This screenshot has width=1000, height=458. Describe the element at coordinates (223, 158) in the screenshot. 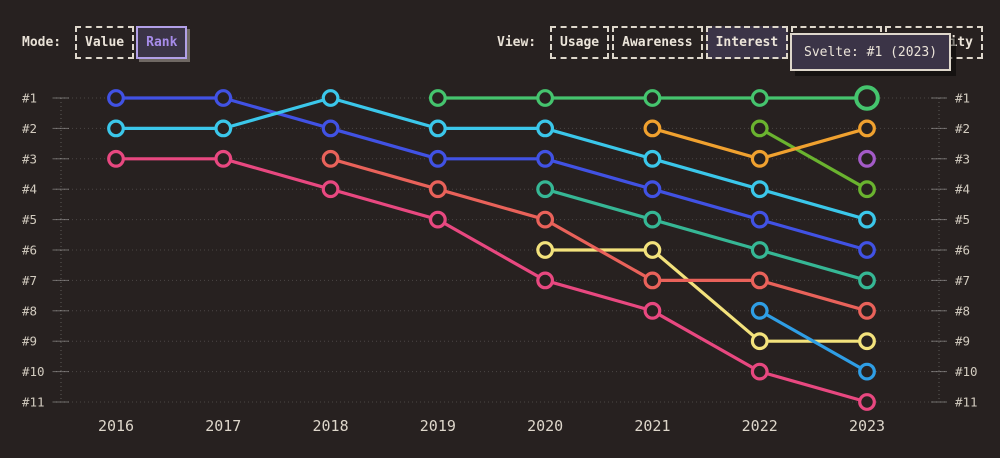

I see `data-point-pink-2017` at that location.